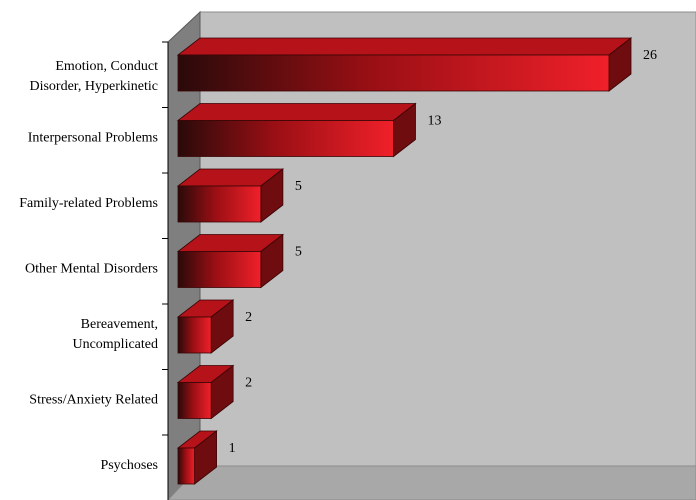 The width and height of the screenshot is (696, 500). I want to click on category-label: Interpersonal Problems, so click(93, 138).